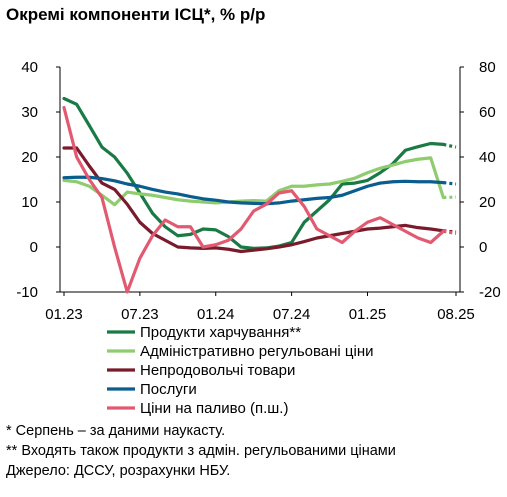  Describe the element at coordinates (64, 314) in the screenshot. I see `x-tick-label: 01.23` at that location.